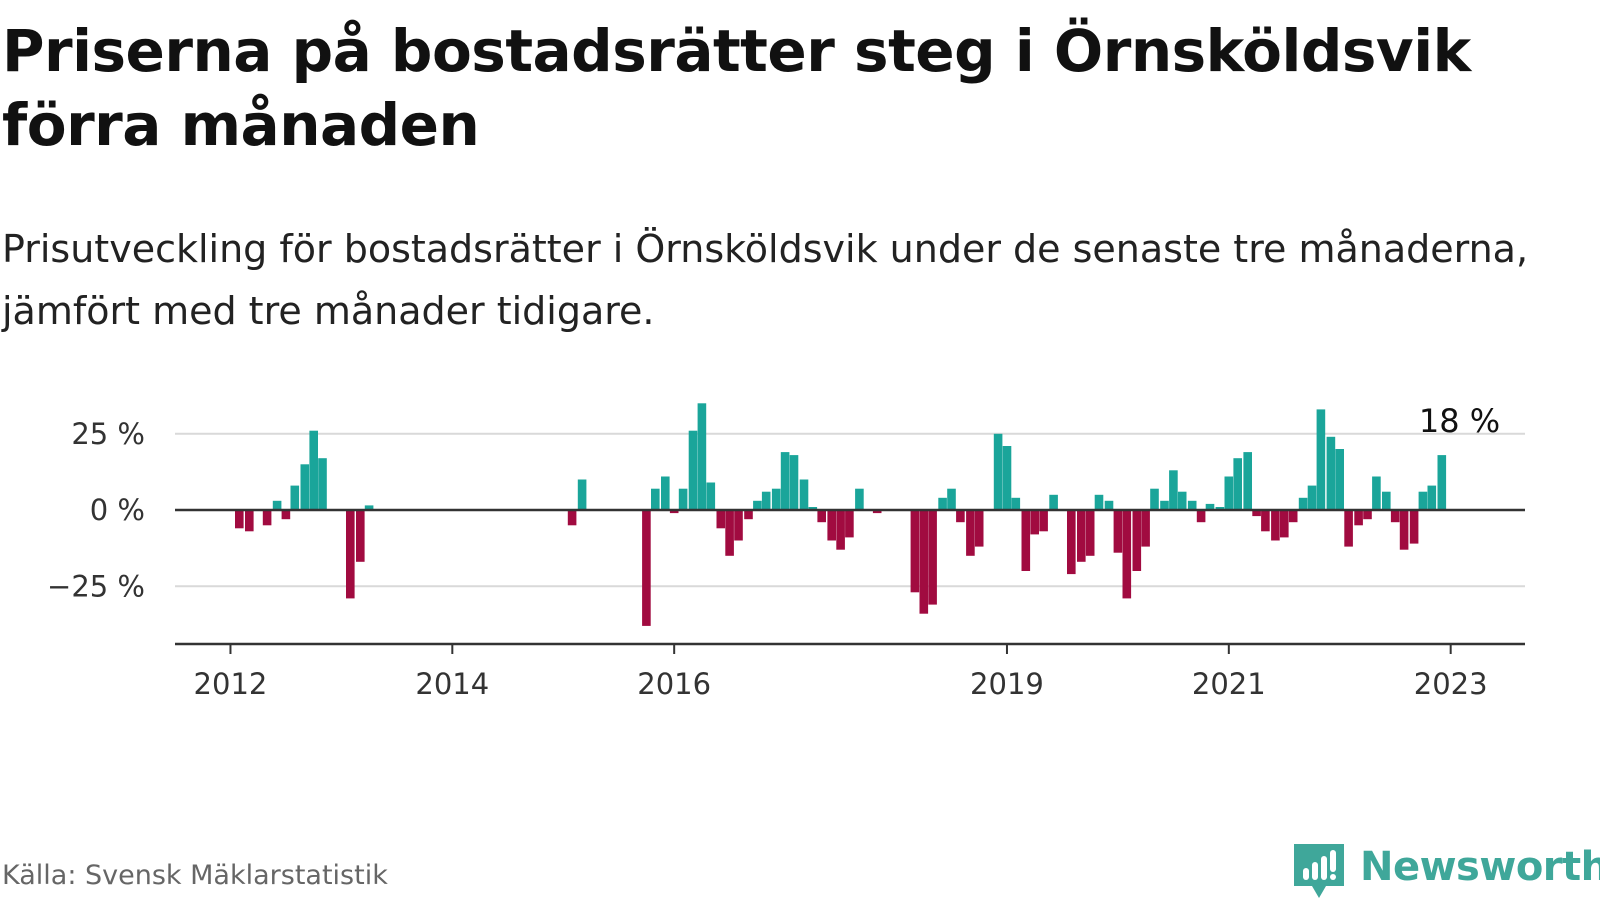 This screenshot has height=906, width=1600. What do you see at coordinates (117, 510) in the screenshot?
I see `y-tick-label: 0 %` at bounding box center [117, 510].